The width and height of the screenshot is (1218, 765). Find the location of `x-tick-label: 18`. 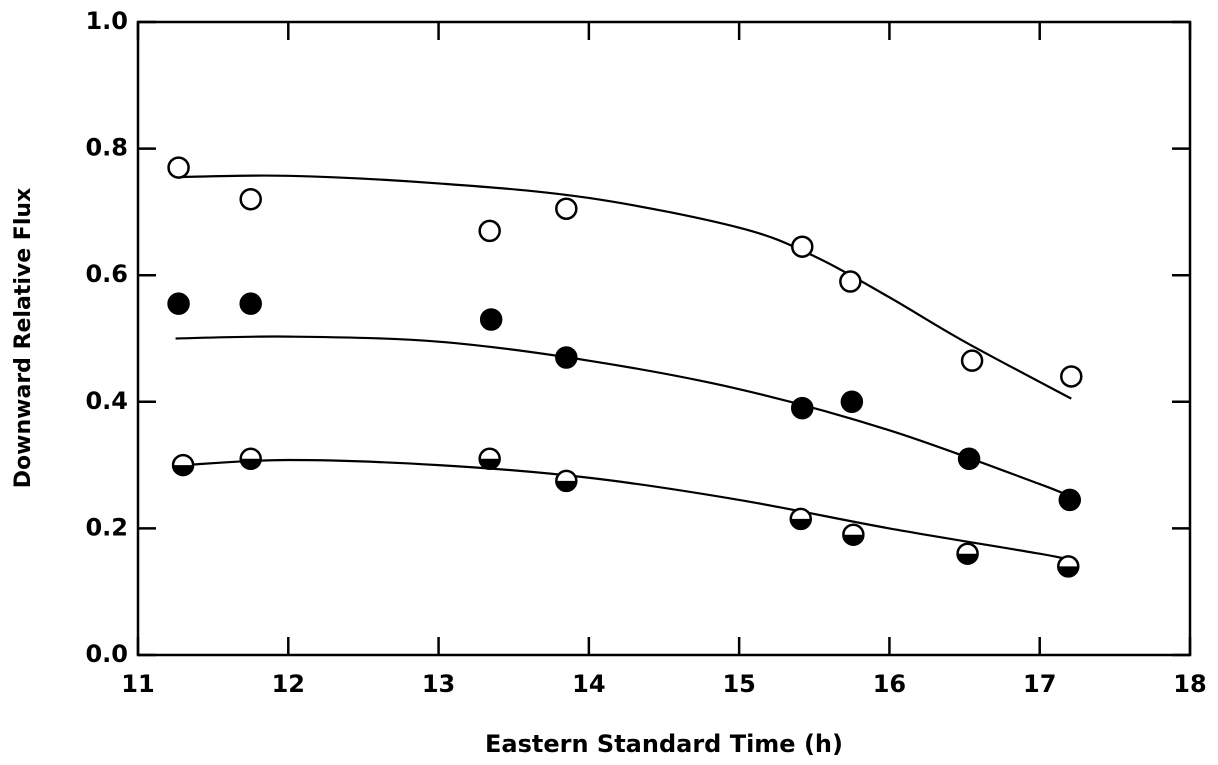

x-tick-label: 18 is located at coordinates (1189, 684).